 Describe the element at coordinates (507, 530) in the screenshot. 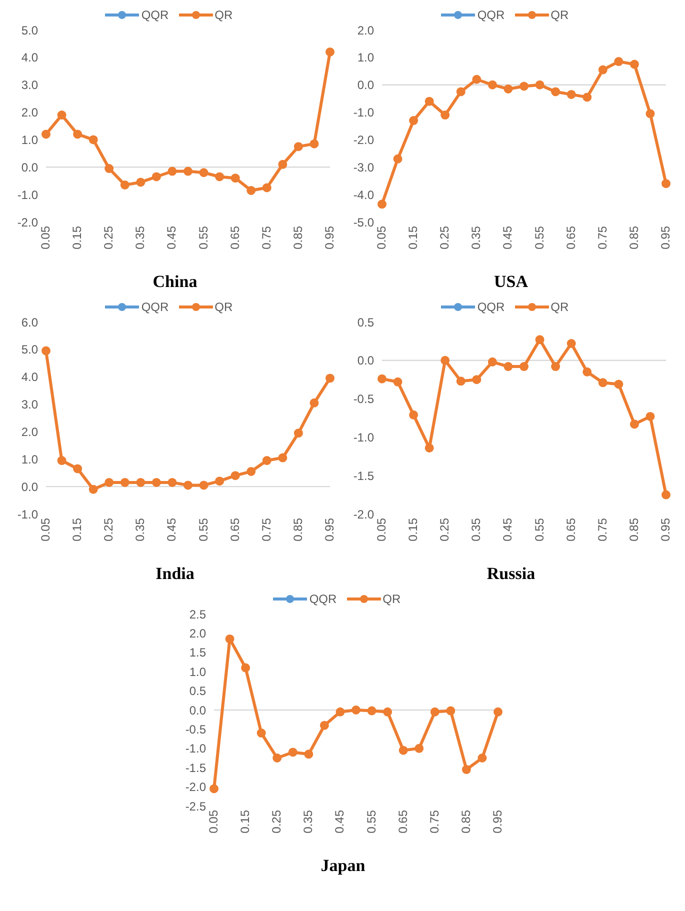

I see `x-tick-label: 0.45` at that location.